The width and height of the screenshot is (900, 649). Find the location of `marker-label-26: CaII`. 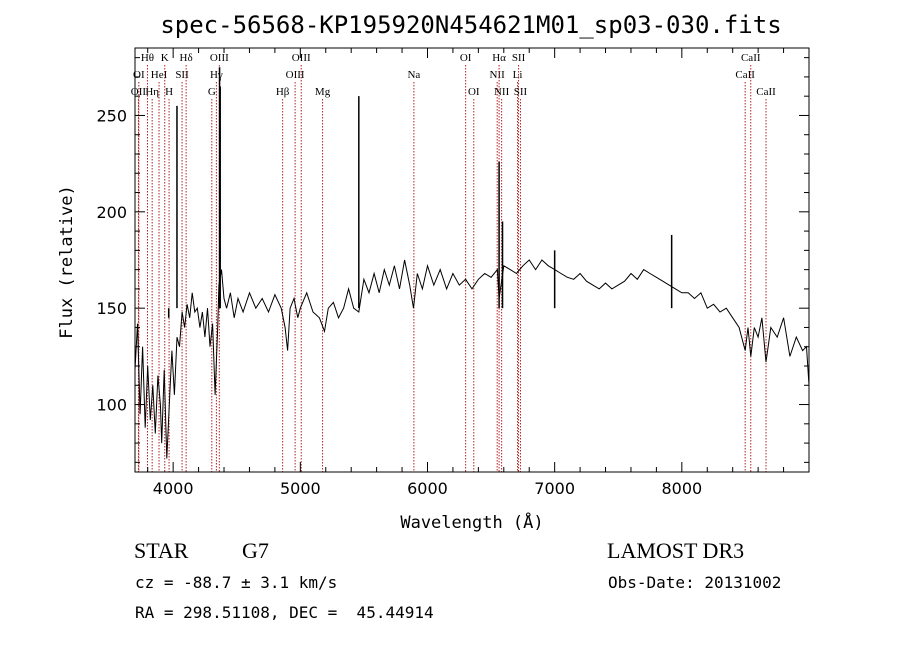

marker-label-26: CaII is located at coordinates (751, 58).